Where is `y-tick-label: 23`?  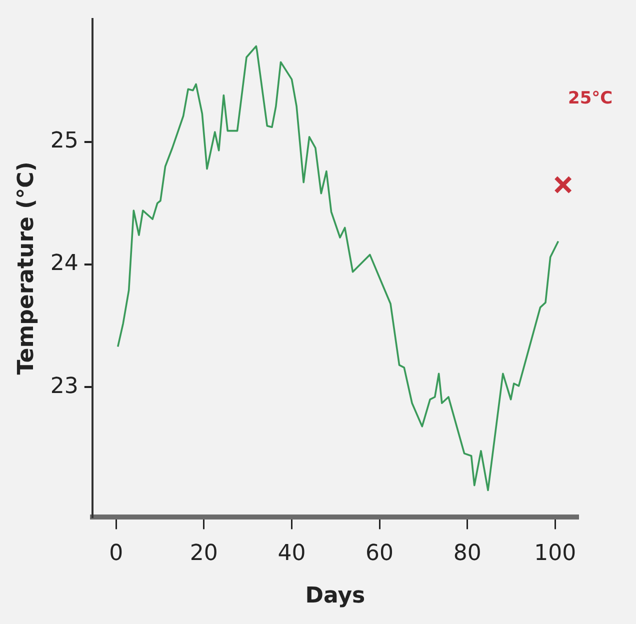 y-tick-label: 23 is located at coordinates (64, 386).